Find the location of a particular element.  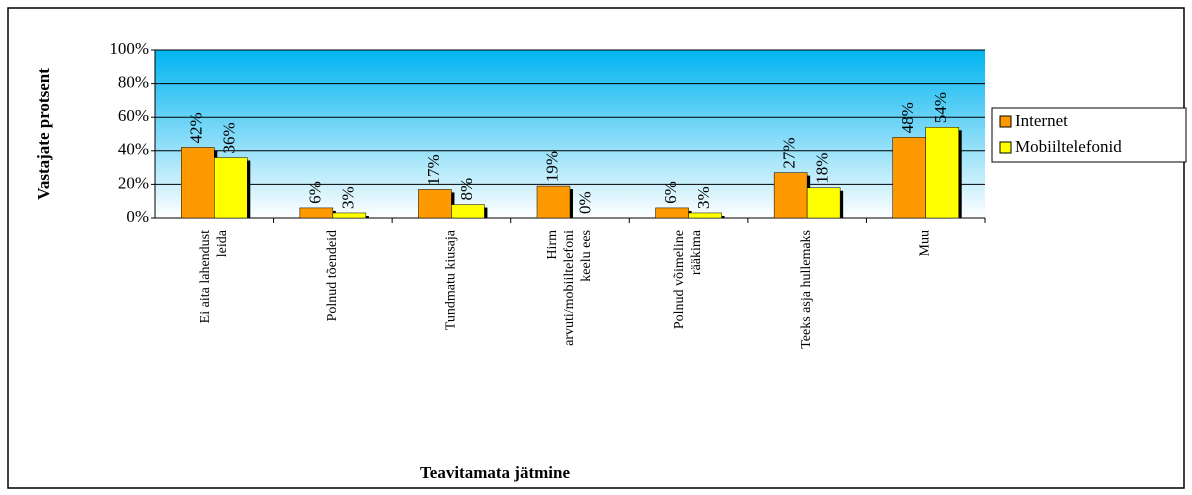

y-axis-title: Vastajate protsent is located at coordinates (43, 134).